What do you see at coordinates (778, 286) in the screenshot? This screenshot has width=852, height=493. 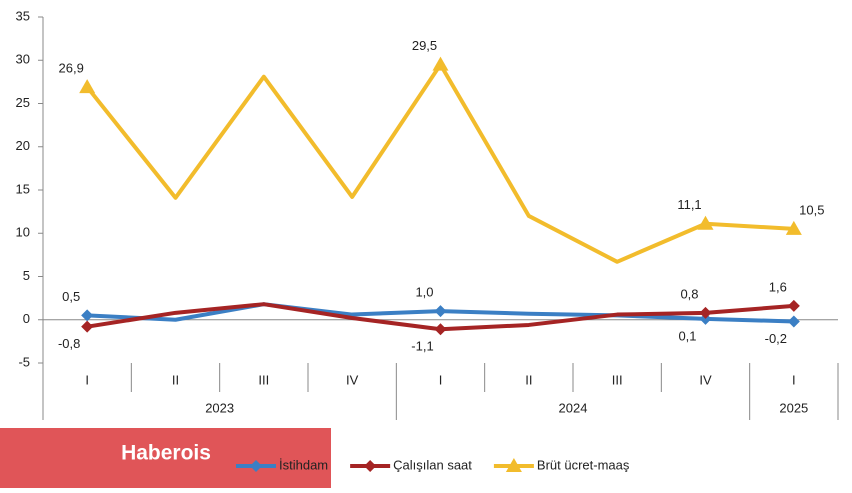 I see `value-label: 1,6` at bounding box center [778, 286].